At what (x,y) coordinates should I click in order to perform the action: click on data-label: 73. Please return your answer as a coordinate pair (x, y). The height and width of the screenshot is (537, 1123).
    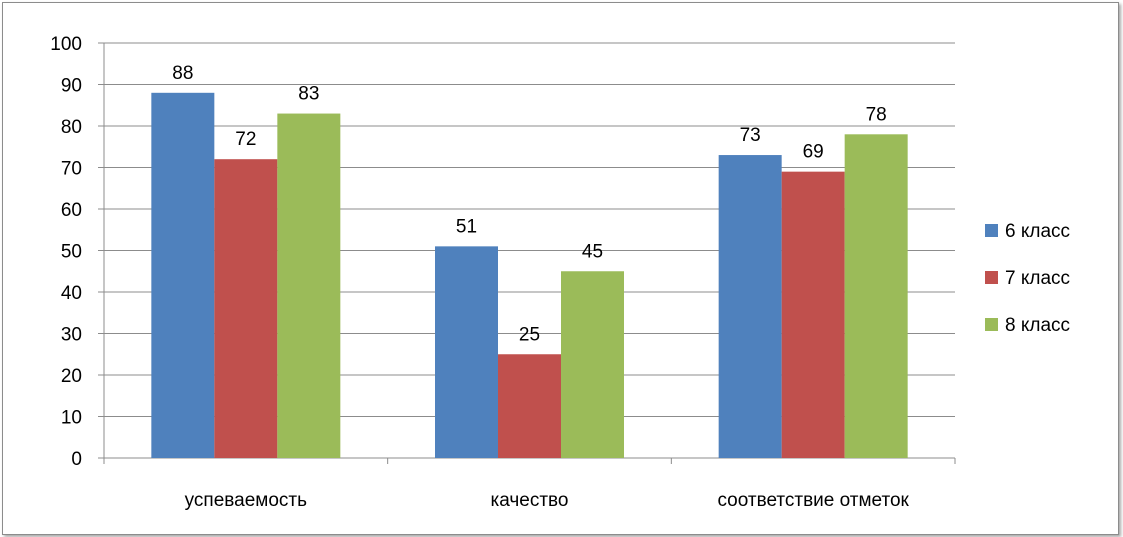
    Looking at the image, I should click on (750, 135).